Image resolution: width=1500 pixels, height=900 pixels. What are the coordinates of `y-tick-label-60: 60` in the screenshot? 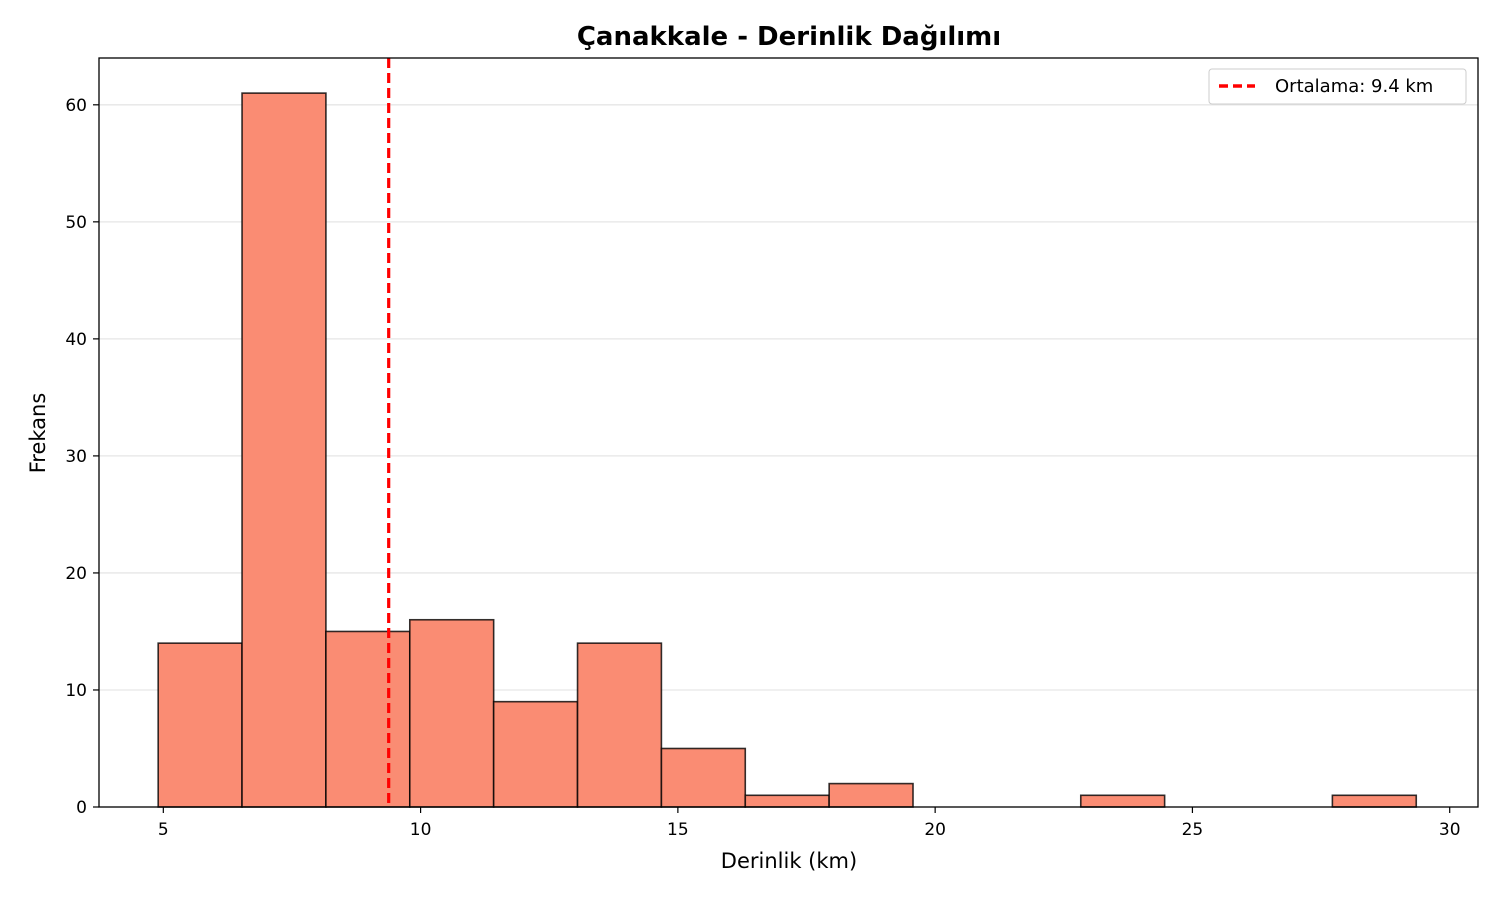 It's located at (76, 106).